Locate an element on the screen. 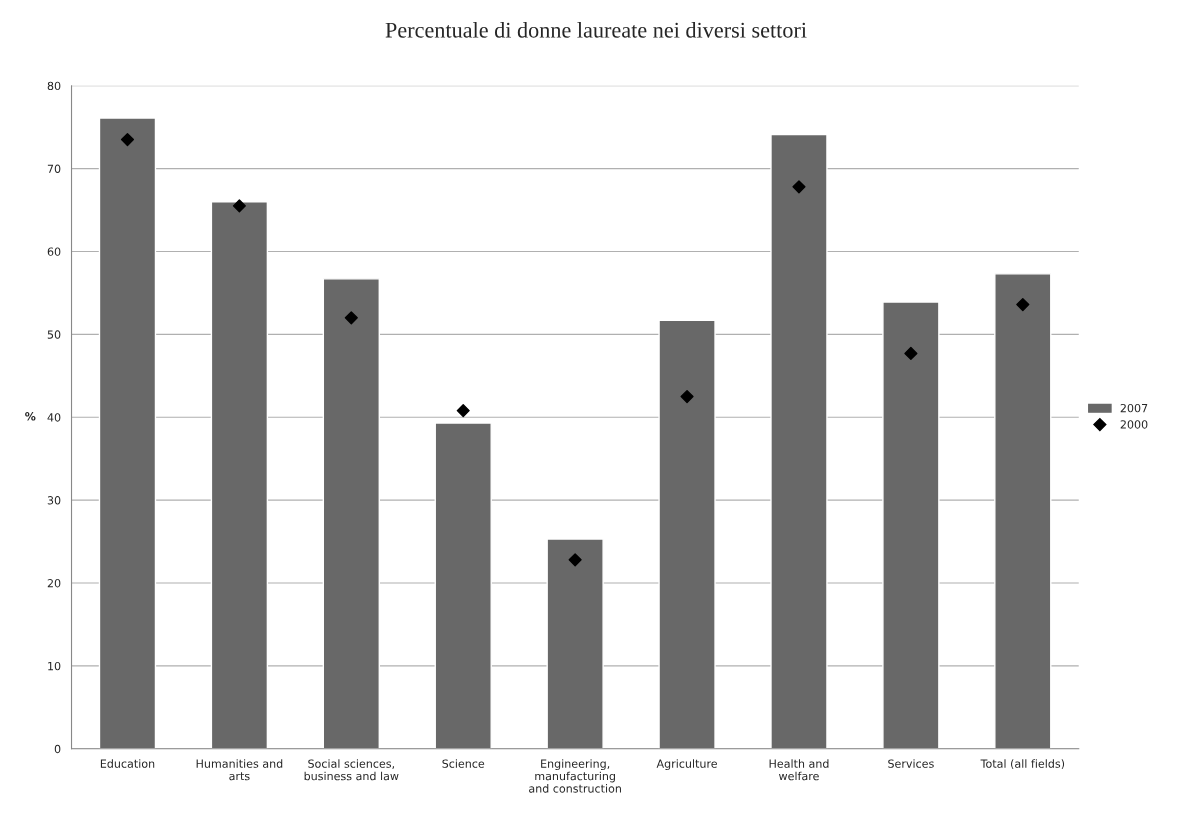 Image resolution: width=1192 pixels, height=832 pixels. y-tick-label: 80 is located at coordinates (54, 86).